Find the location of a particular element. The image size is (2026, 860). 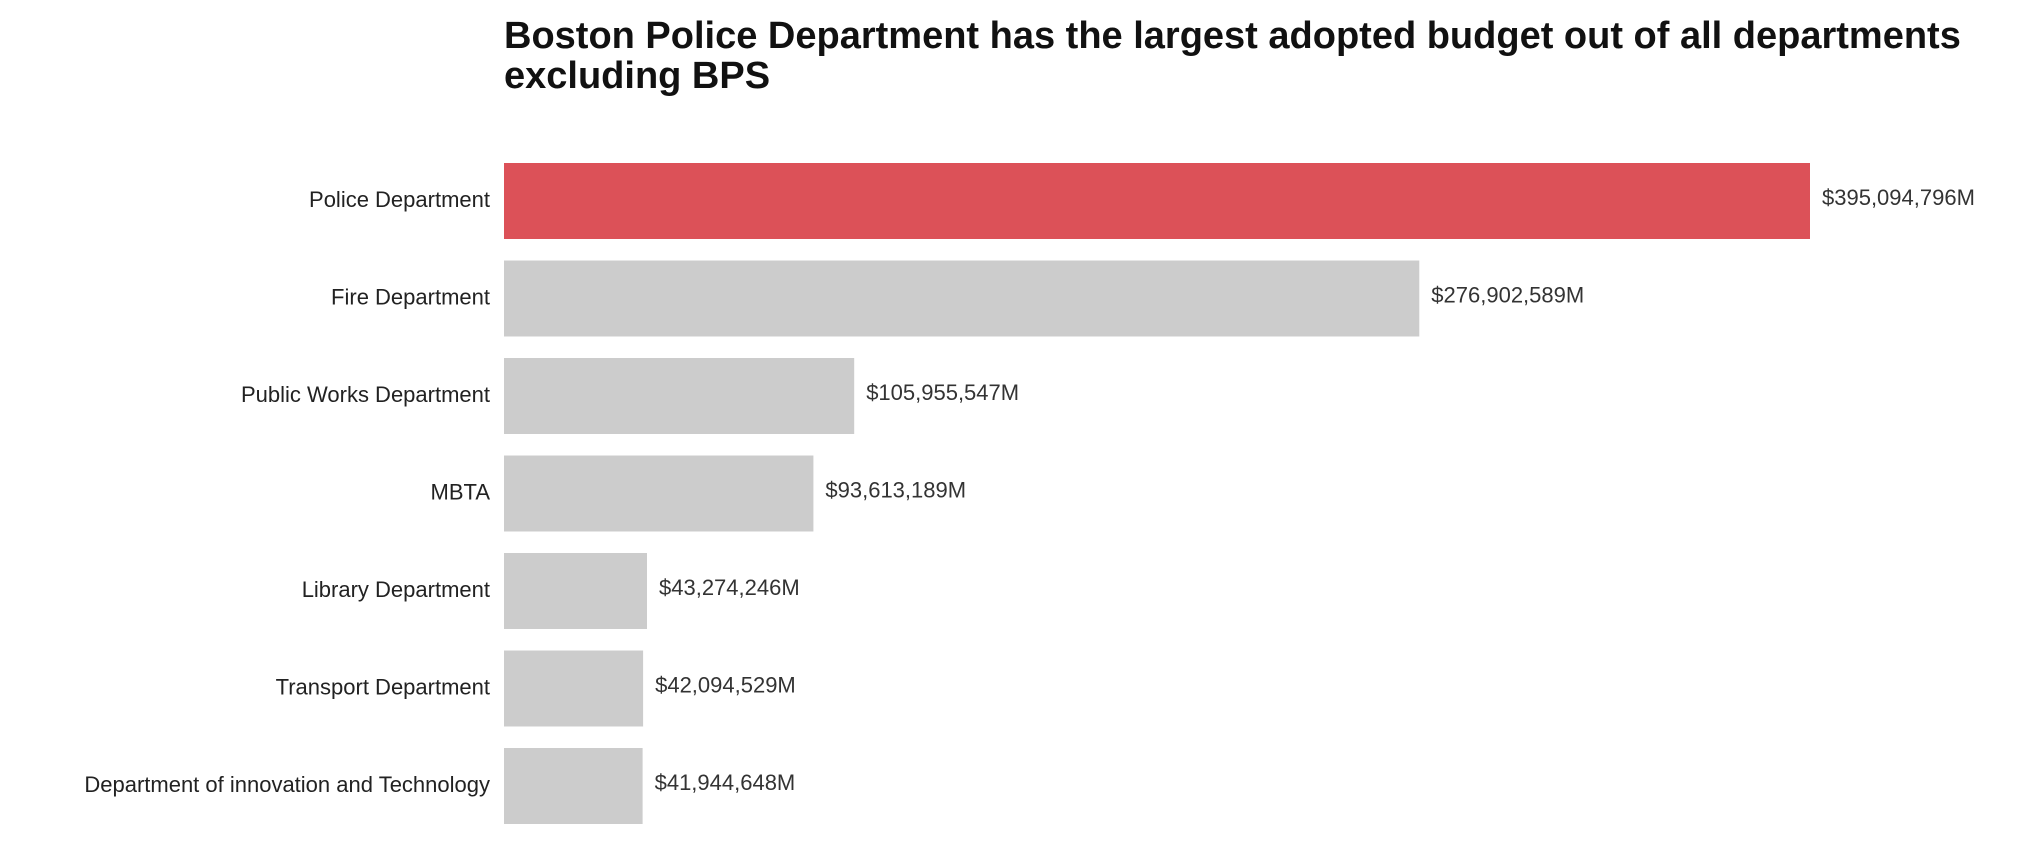

value-label-3: $93,613,189M is located at coordinates (895, 489).